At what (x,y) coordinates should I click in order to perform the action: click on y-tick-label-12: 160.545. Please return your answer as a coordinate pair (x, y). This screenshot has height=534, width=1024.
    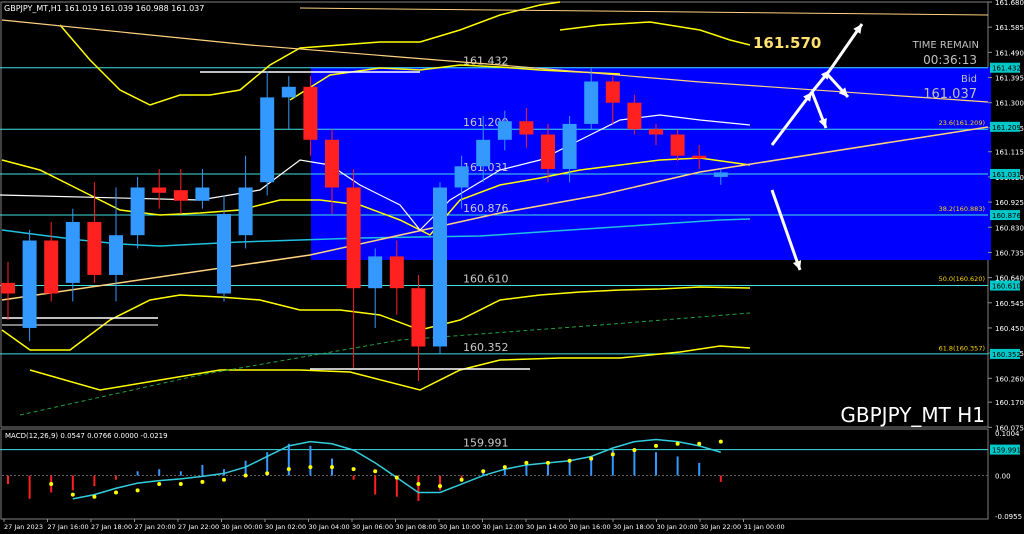
    Looking at the image, I should click on (1009, 304).